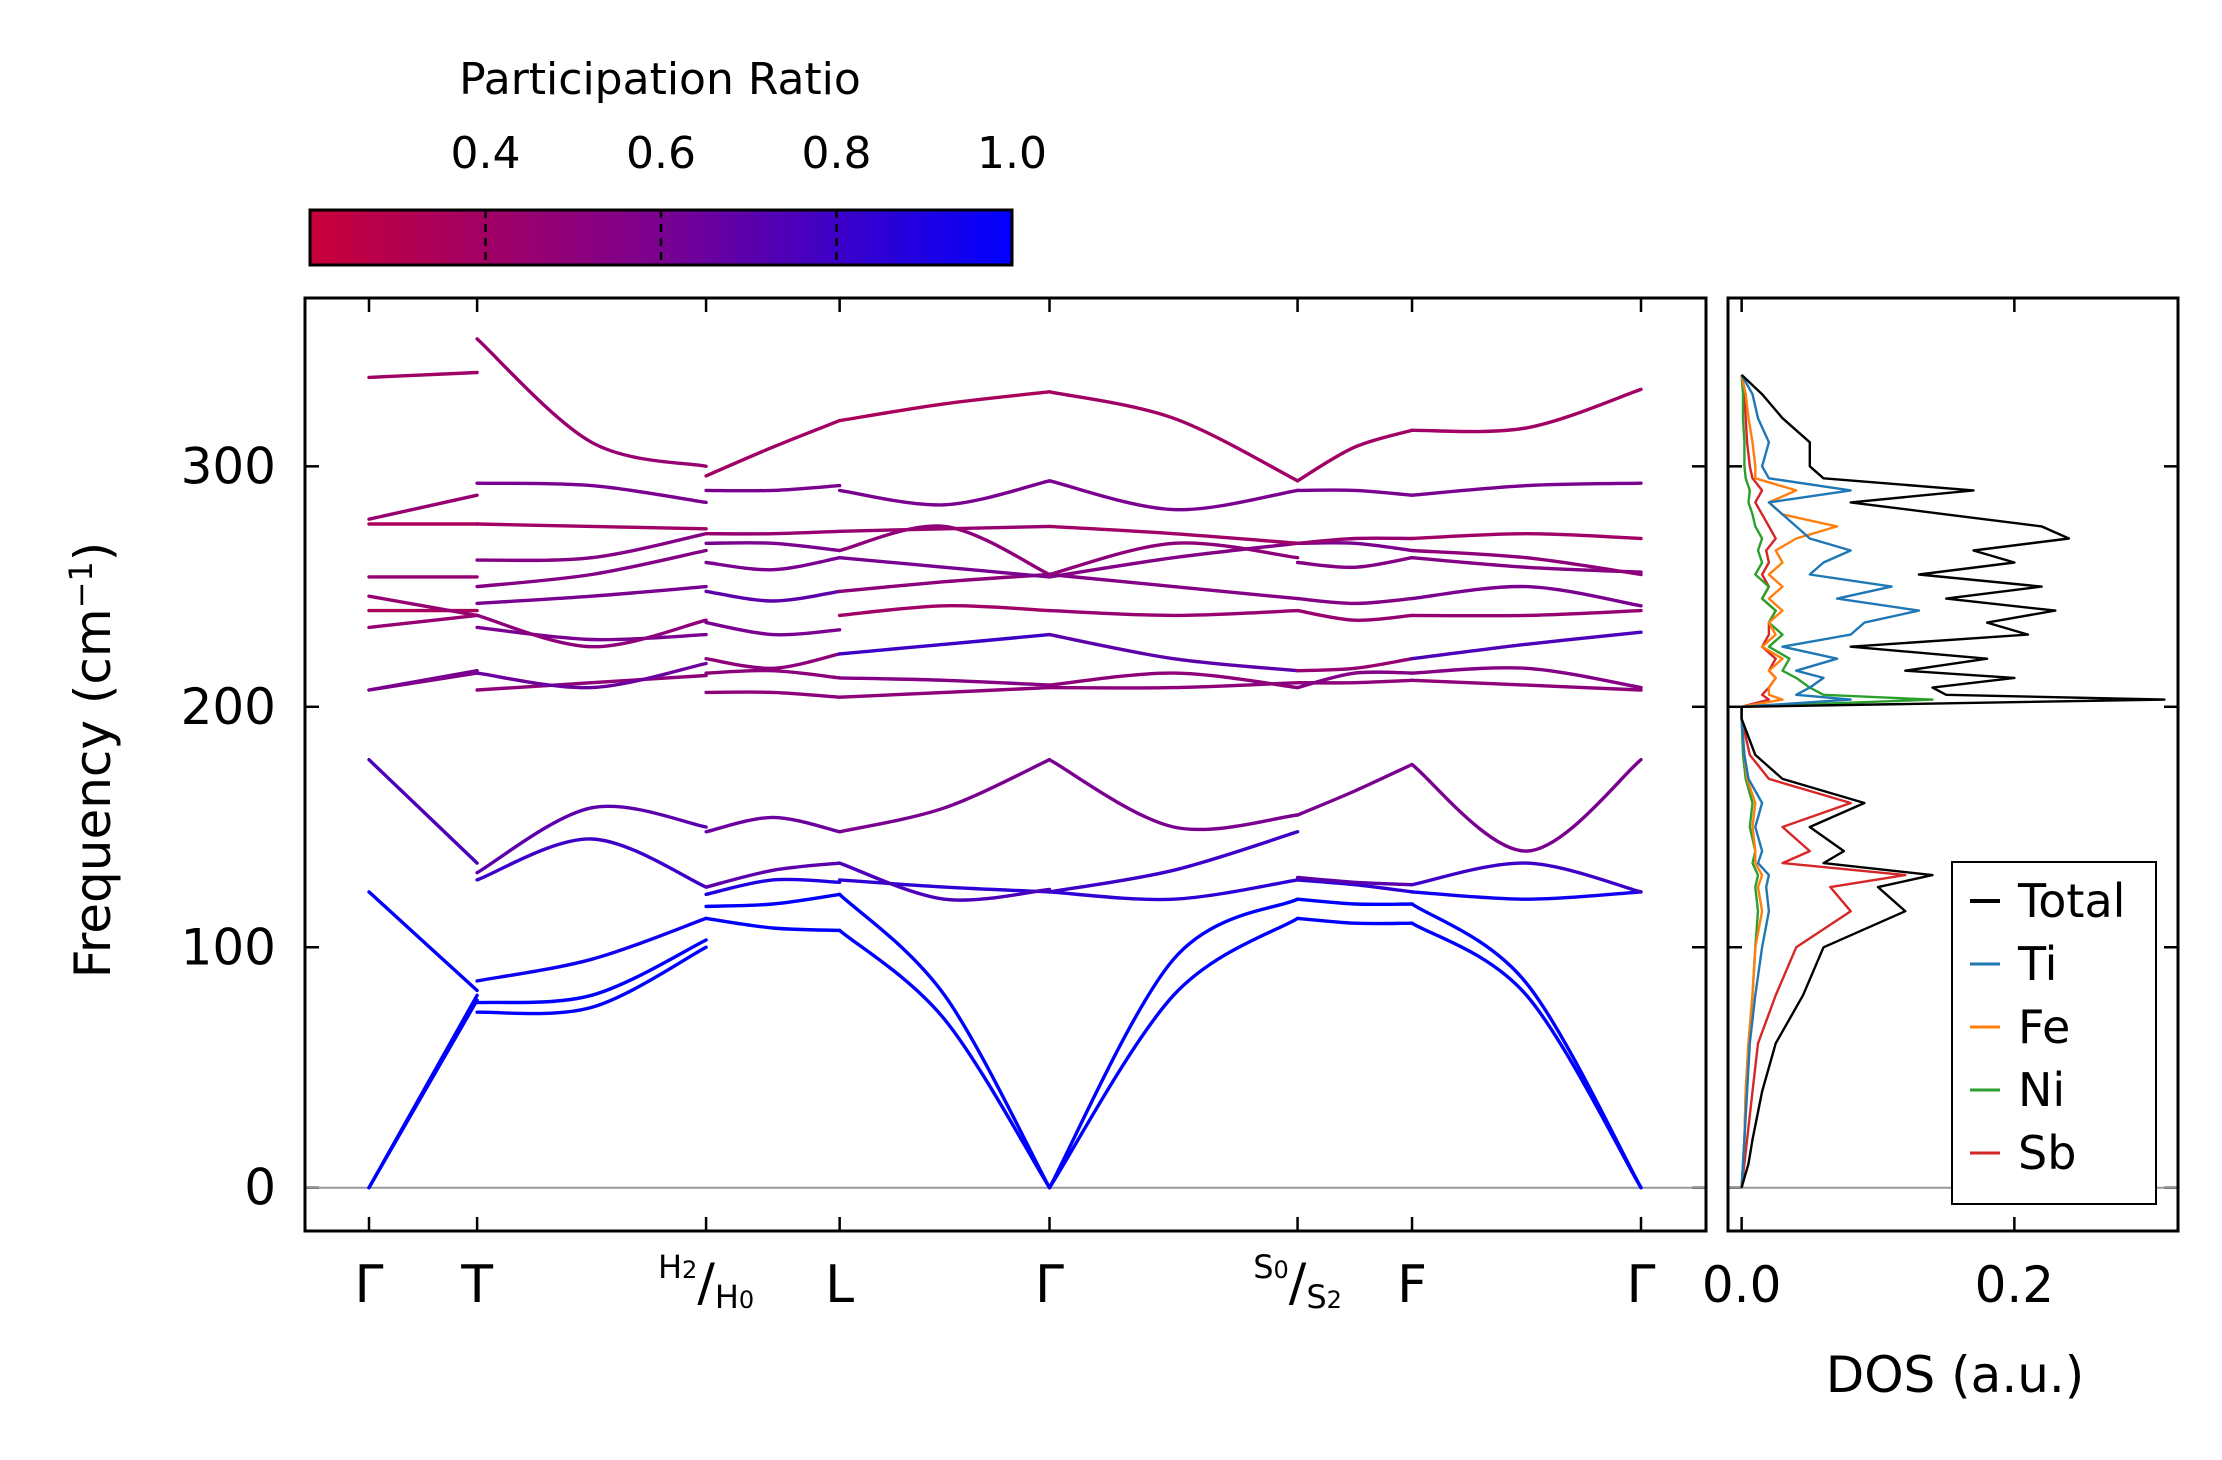 This screenshot has height=1460, width=2222. What do you see at coordinates (661, 153) in the screenshot?
I see `colorbar-tick-label: 0.6` at bounding box center [661, 153].